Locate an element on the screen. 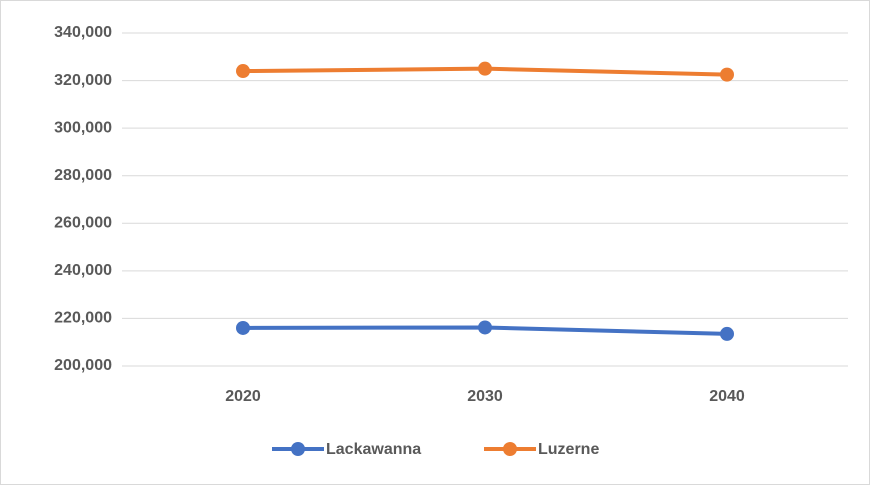 This screenshot has height=486, width=871. y-tick-label: 260,000 is located at coordinates (83, 223).